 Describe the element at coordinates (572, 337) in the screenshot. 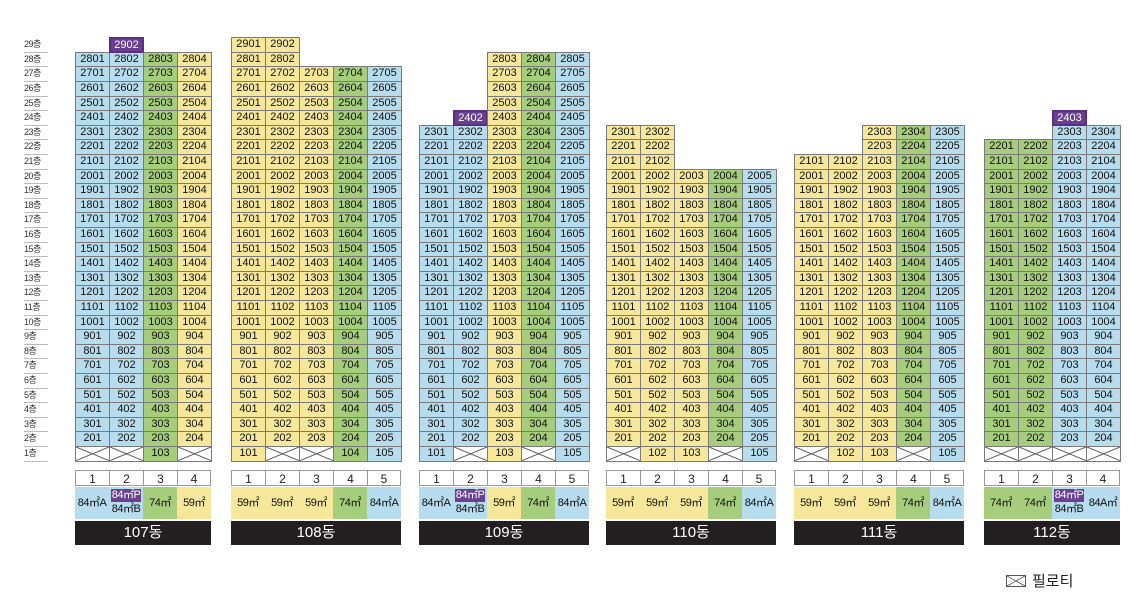

I see `unit-cell: 905` at that location.